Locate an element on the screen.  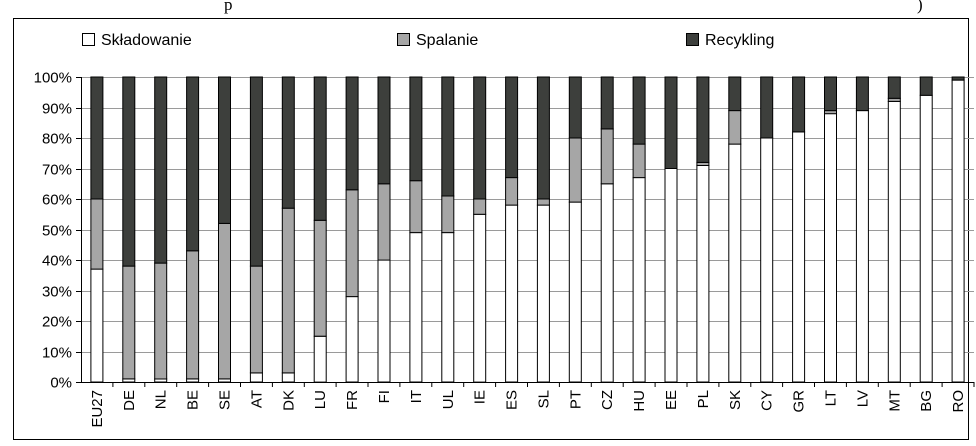
x-tick-label: BG is located at coordinates (926, 401).